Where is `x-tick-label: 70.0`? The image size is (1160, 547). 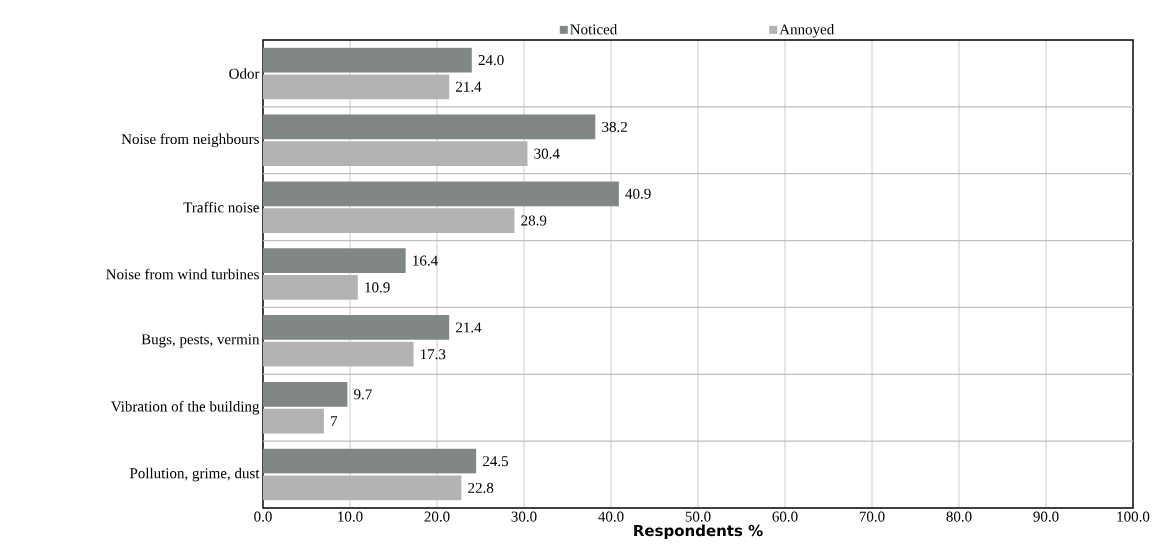
x-tick-label: 70.0 is located at coordinates (872, 516).